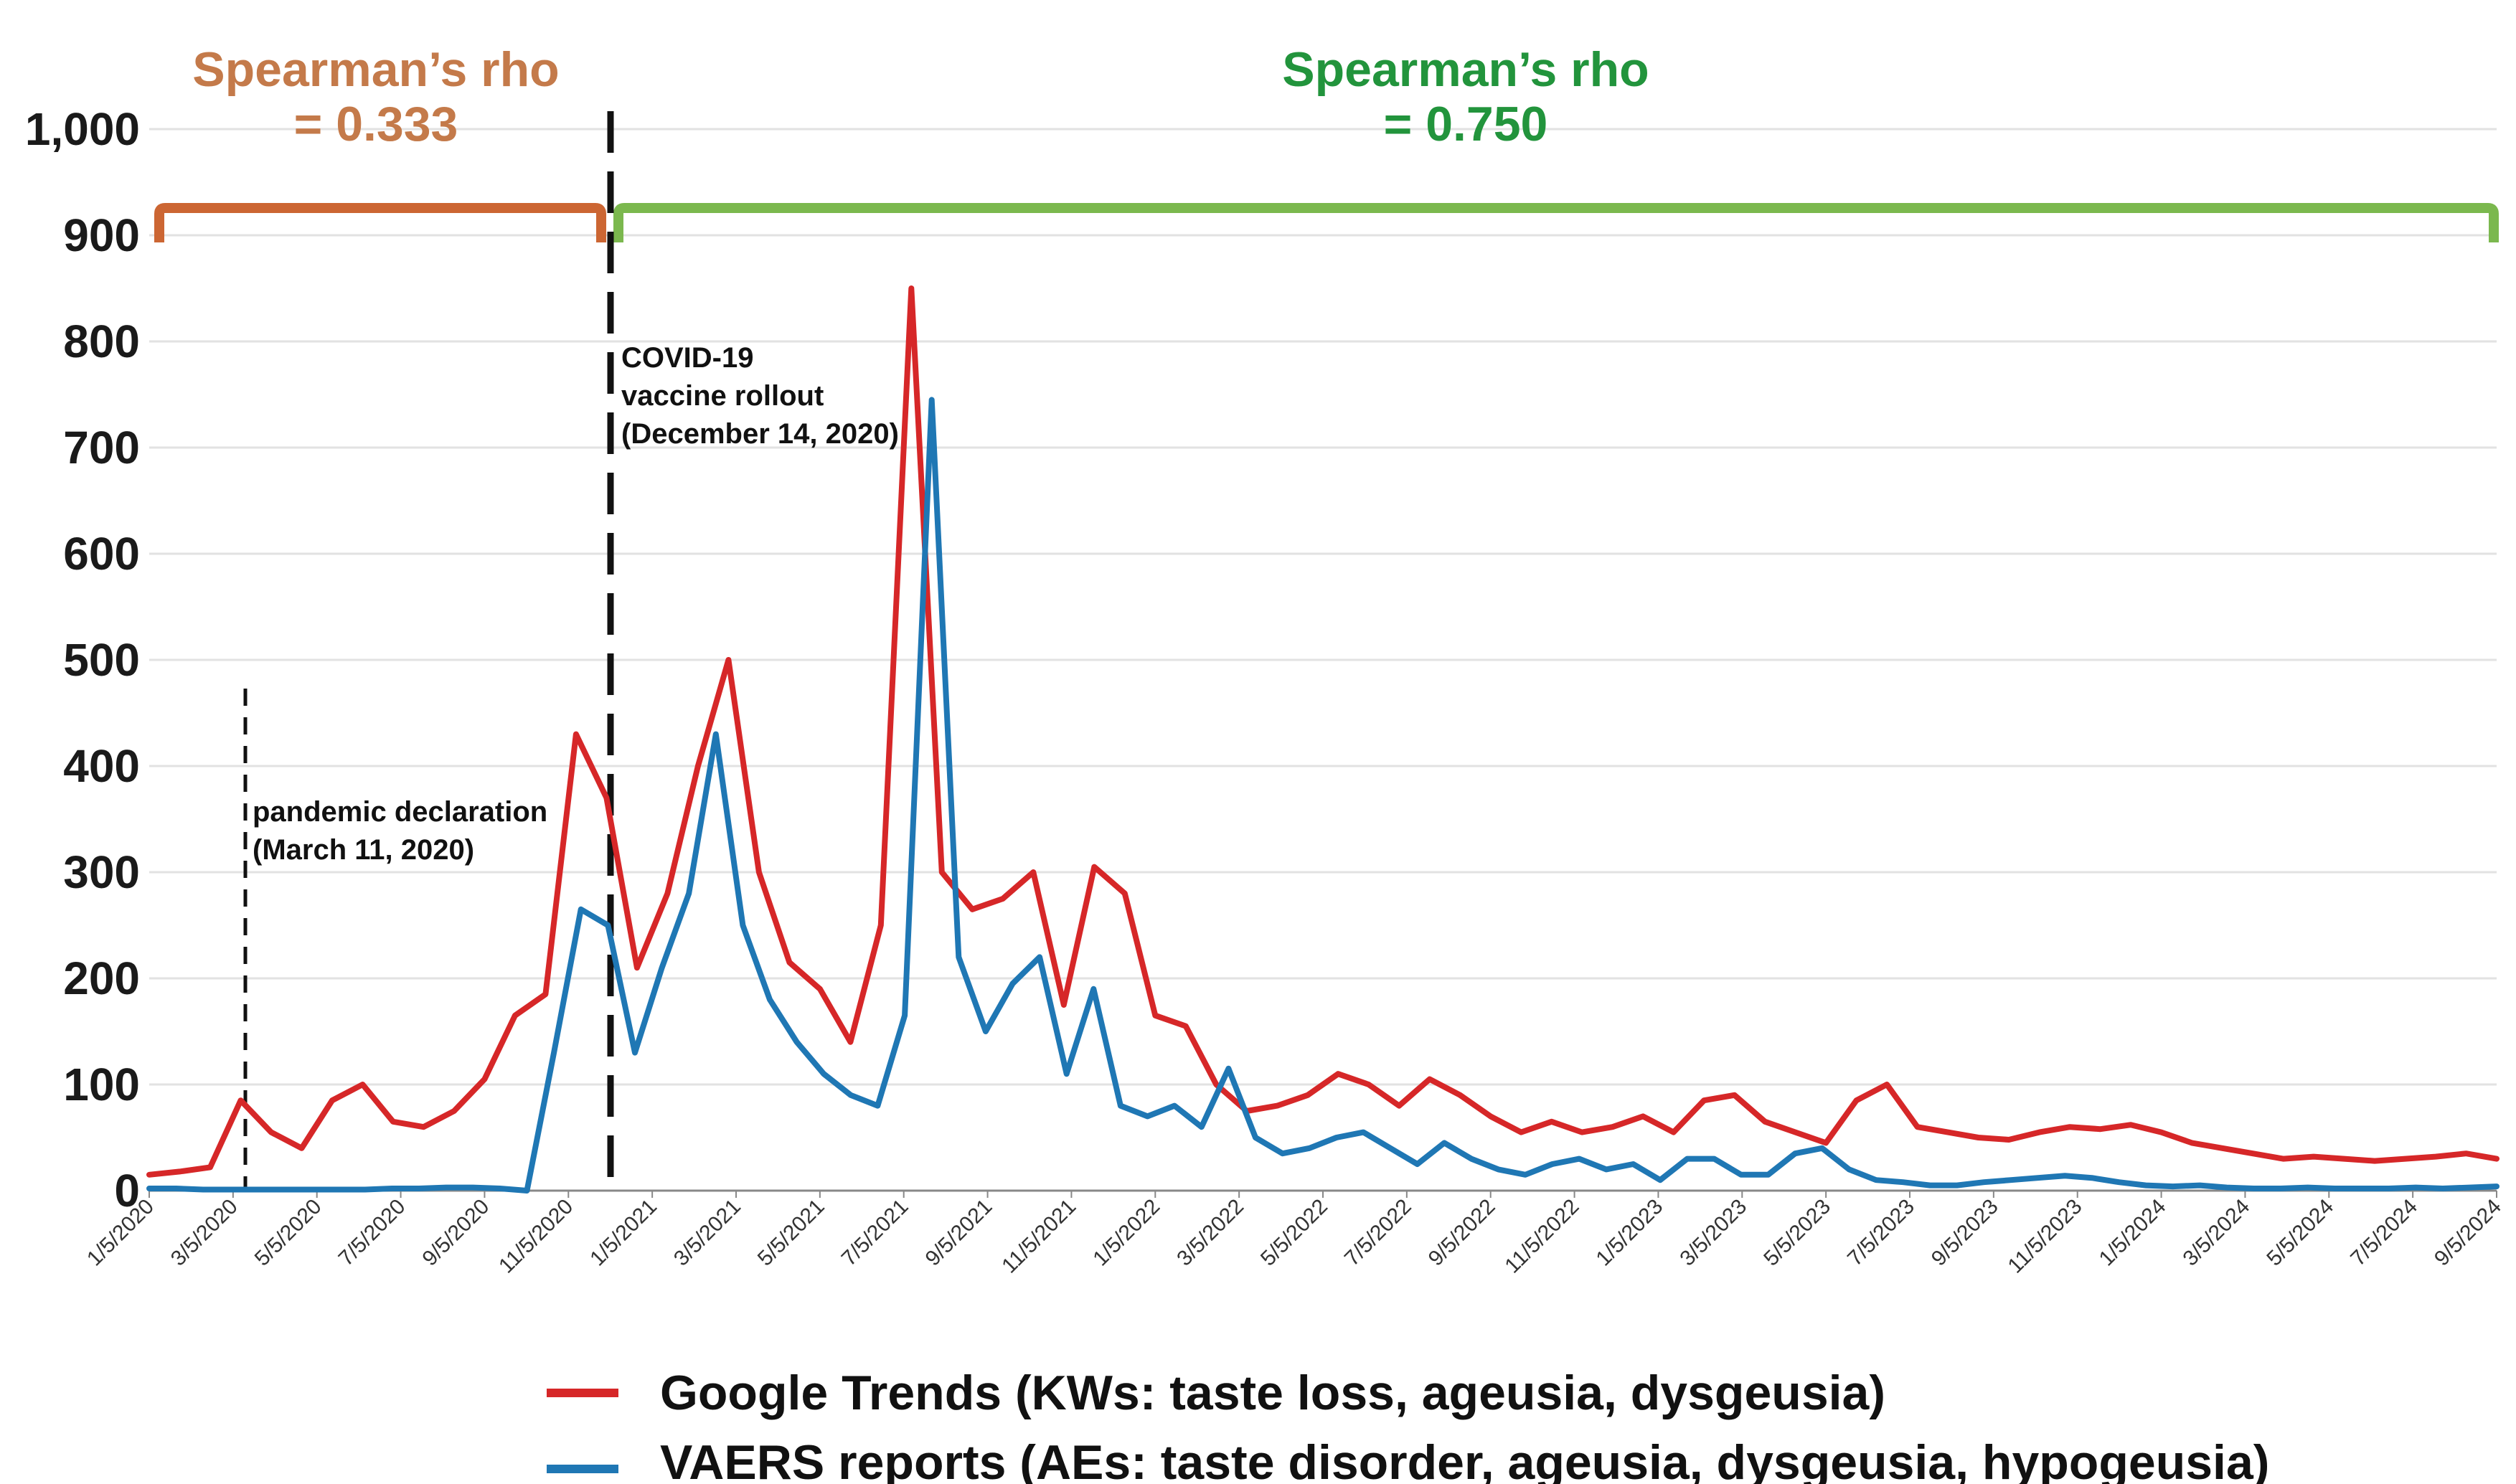 Image resolution: width=2516 pixels, height=1484 pixels. What do you see at coordinates (400, 812) in the screenshot?
I see `pandemic-annotation-line1: pandemic declaration` at bounding box center [400, 812].